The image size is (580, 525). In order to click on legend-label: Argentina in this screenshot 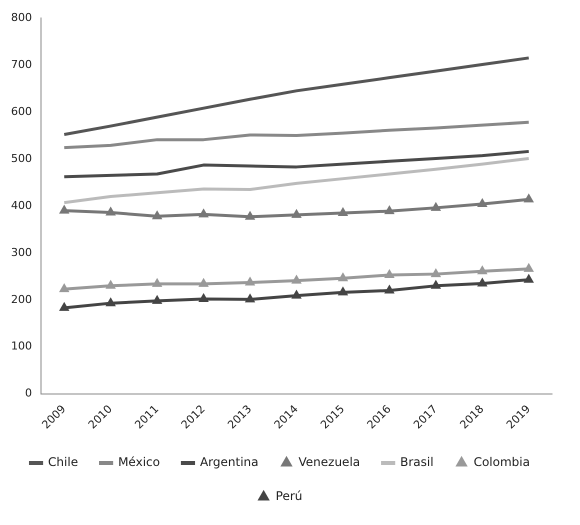, I will do `click(229, 462)`.